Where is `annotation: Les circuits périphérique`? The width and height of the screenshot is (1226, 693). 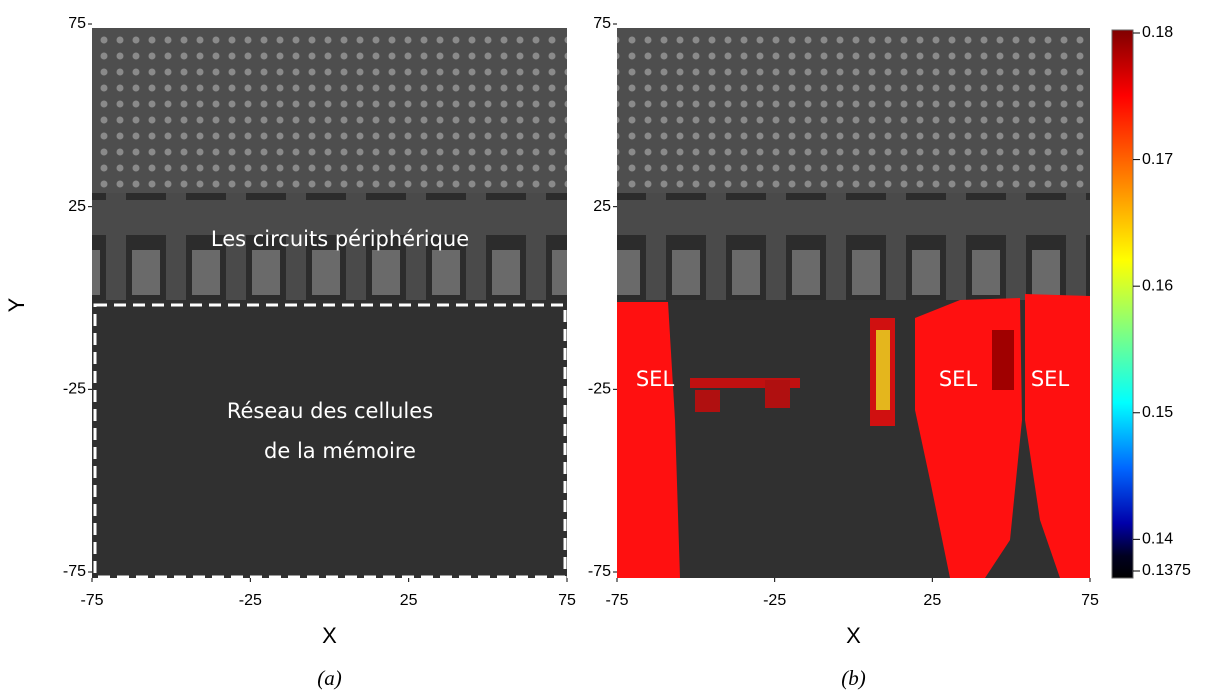
annotation: Les circuits périphérique is located at coordinates (340, 239).